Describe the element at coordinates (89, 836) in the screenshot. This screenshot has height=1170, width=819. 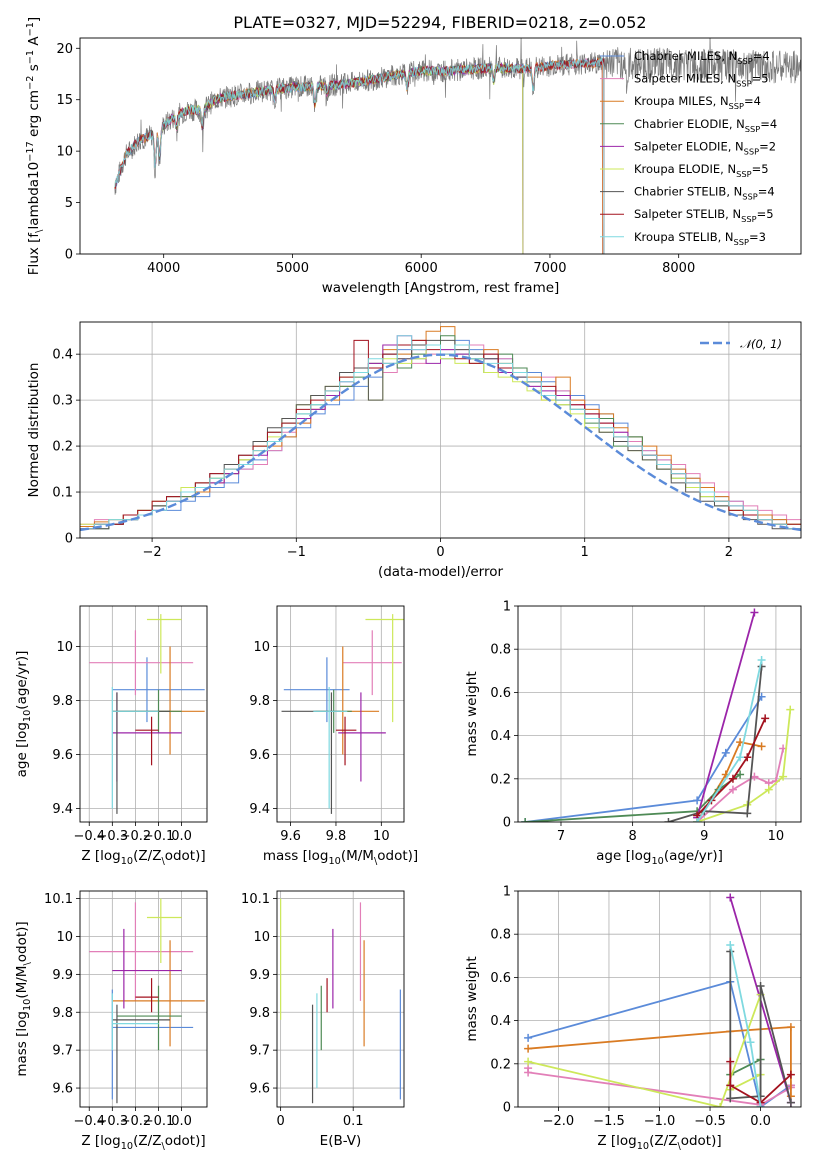
I see `x-tick-label: −0.4` at that location.